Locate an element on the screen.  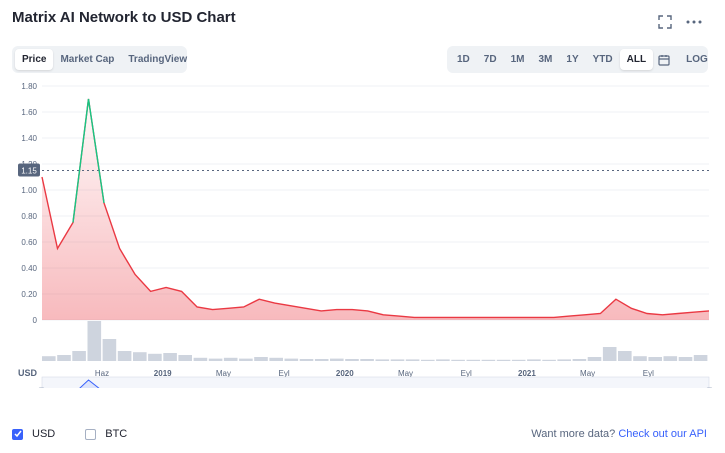
api-promo: Want more data? Check out our API is located at coordinates (619, 434).